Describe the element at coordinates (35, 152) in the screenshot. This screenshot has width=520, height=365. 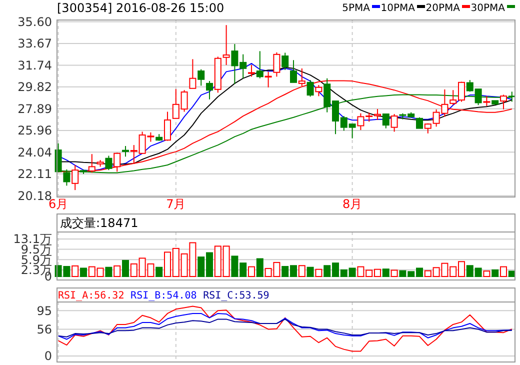
I see `y-tick-label: 24.04` at that location.